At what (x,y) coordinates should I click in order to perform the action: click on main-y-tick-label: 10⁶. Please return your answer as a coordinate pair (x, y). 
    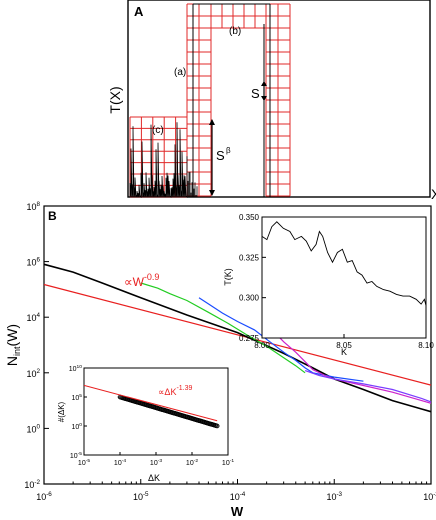
    Looking at the image, I should click on (33, 262).